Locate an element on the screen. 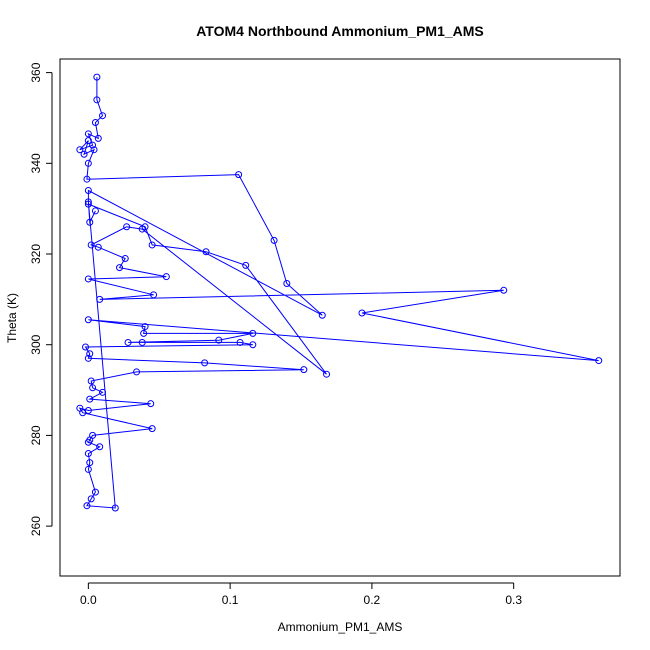 The image size is (650, 650). y-tick-label: 360 is located at coordinates (36, 72).